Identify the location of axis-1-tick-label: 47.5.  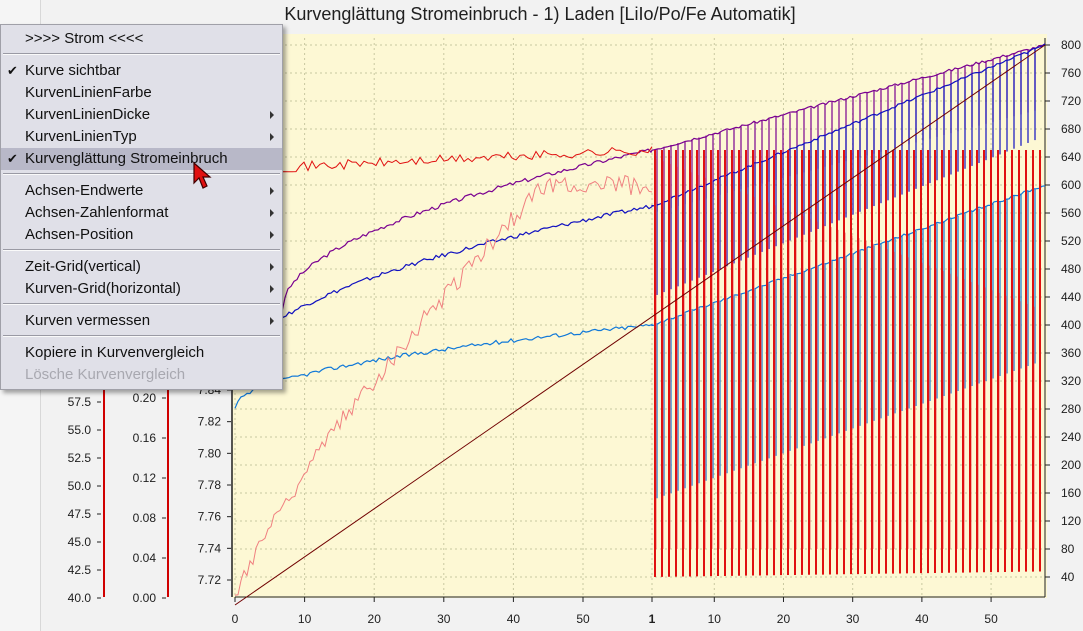
(80, 514).